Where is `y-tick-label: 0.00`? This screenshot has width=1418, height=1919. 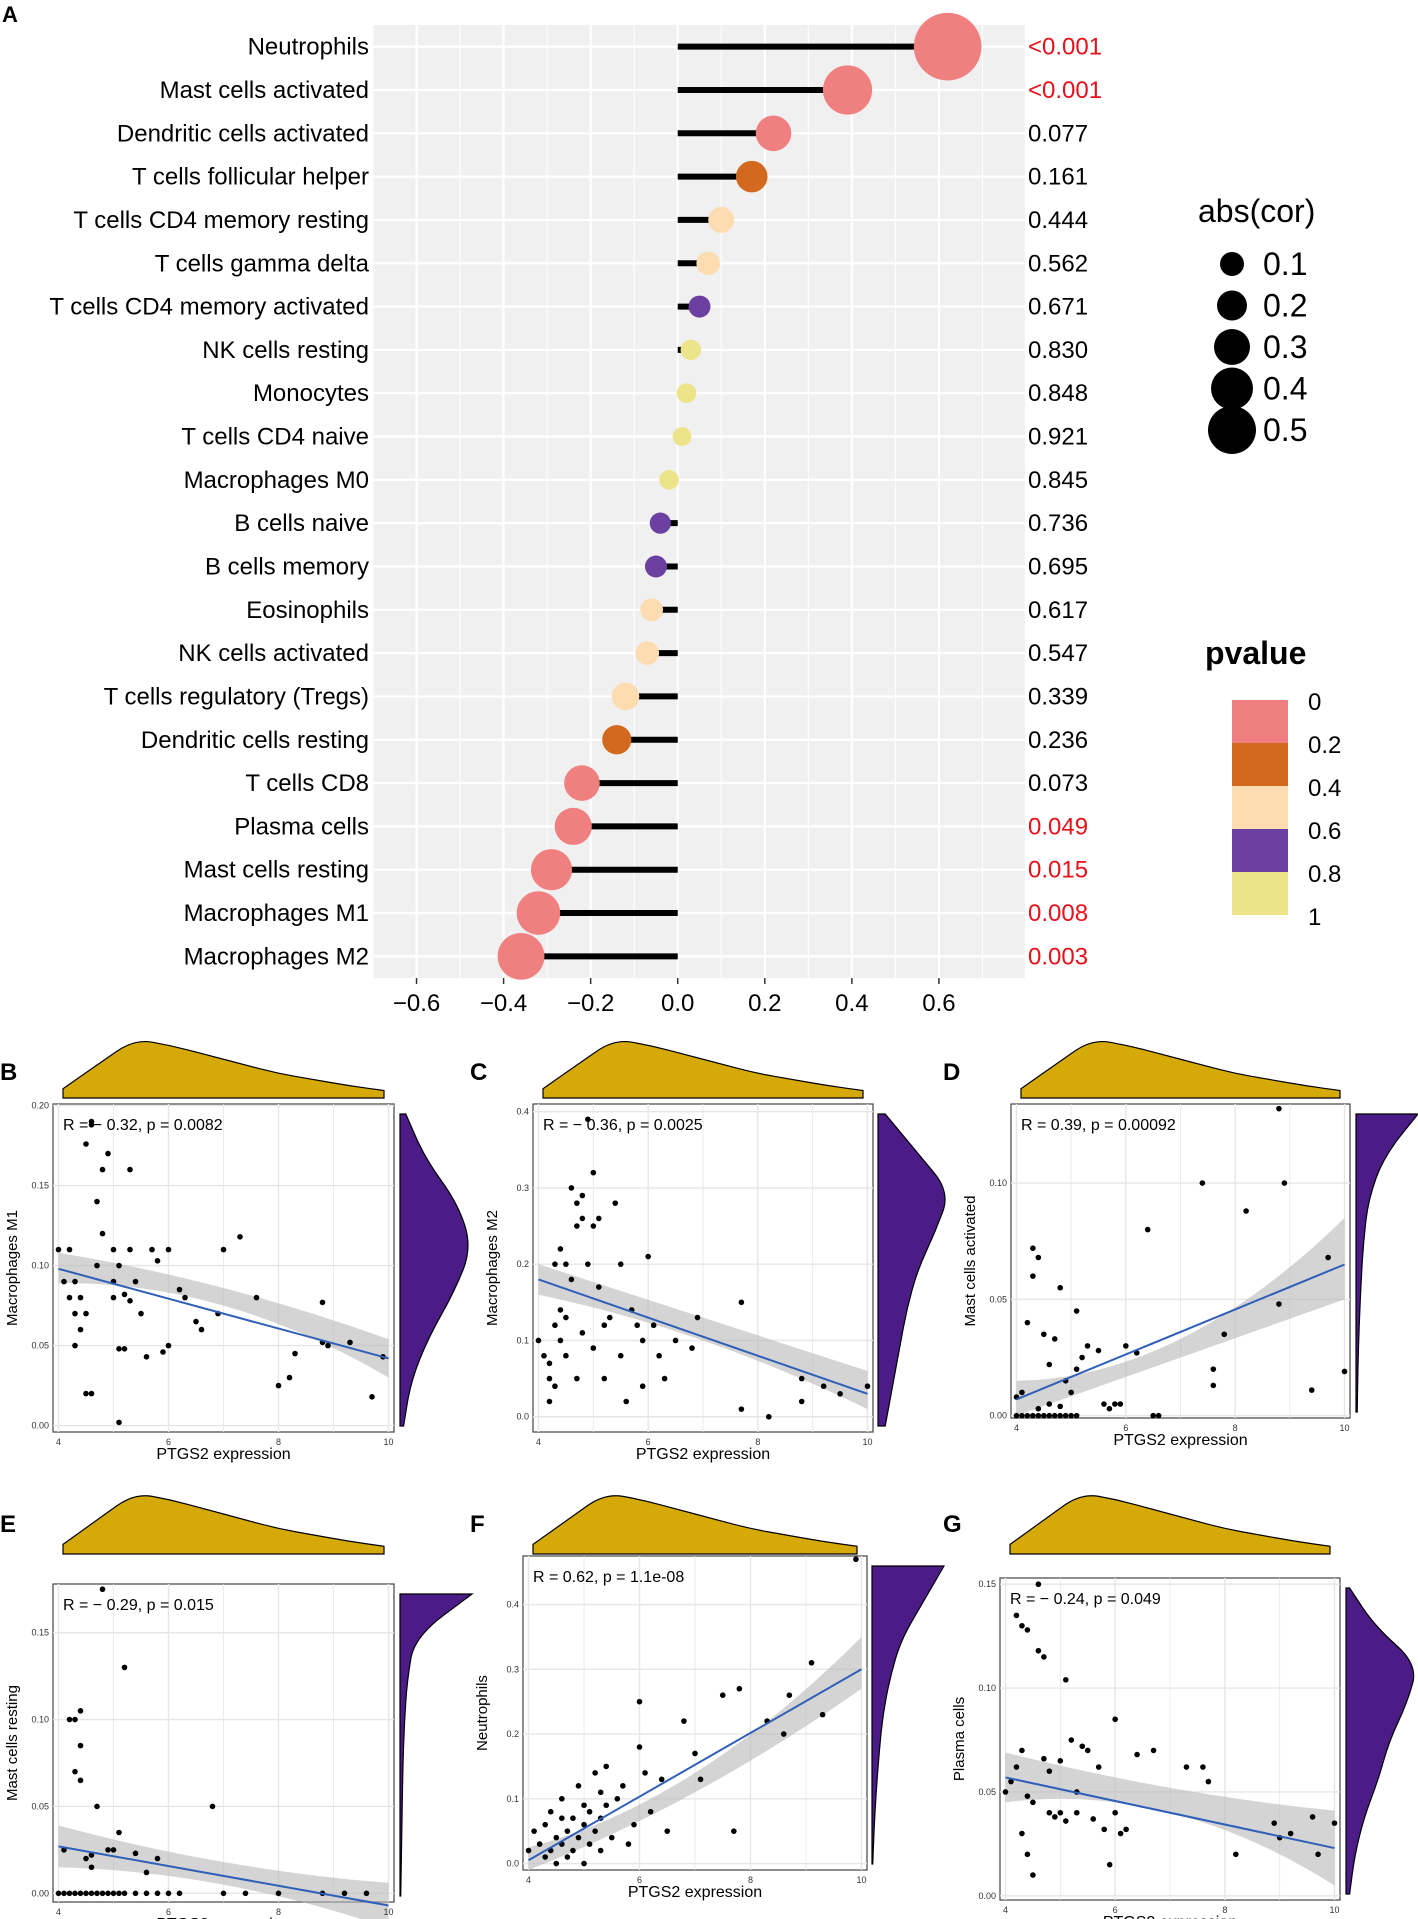
y-tick-label: 0.00 is located at coordinates (40, 1426).